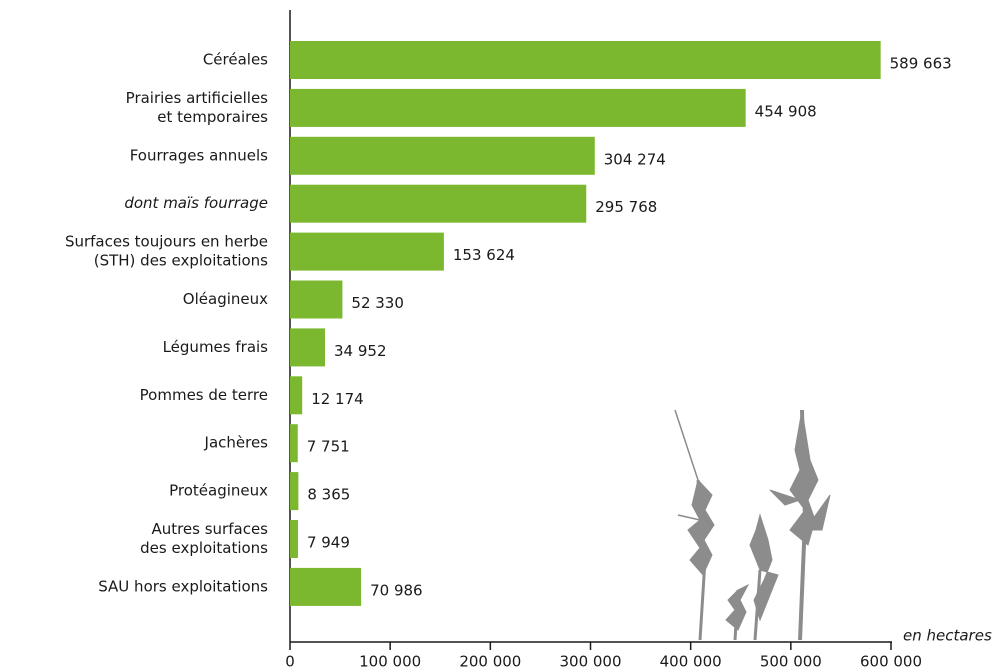 Image resolution: width=1004 pixels, height=671 pixels. Describe the element at coordinates (204, 395) in the screenshot. I see `y-tick-label: Pommes de terre` at that location.